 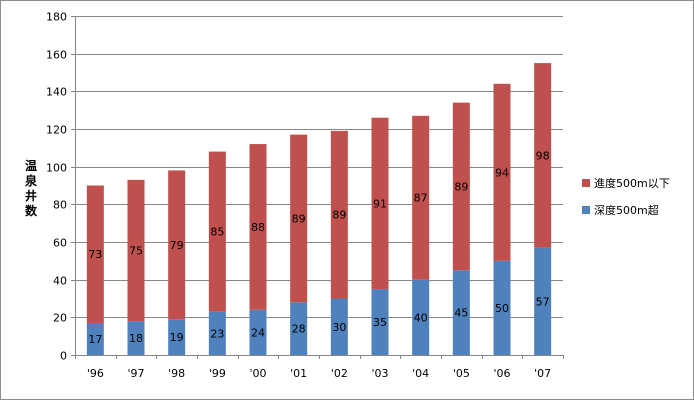 I want to click on data-label: 23, so click(x=217, y=333).